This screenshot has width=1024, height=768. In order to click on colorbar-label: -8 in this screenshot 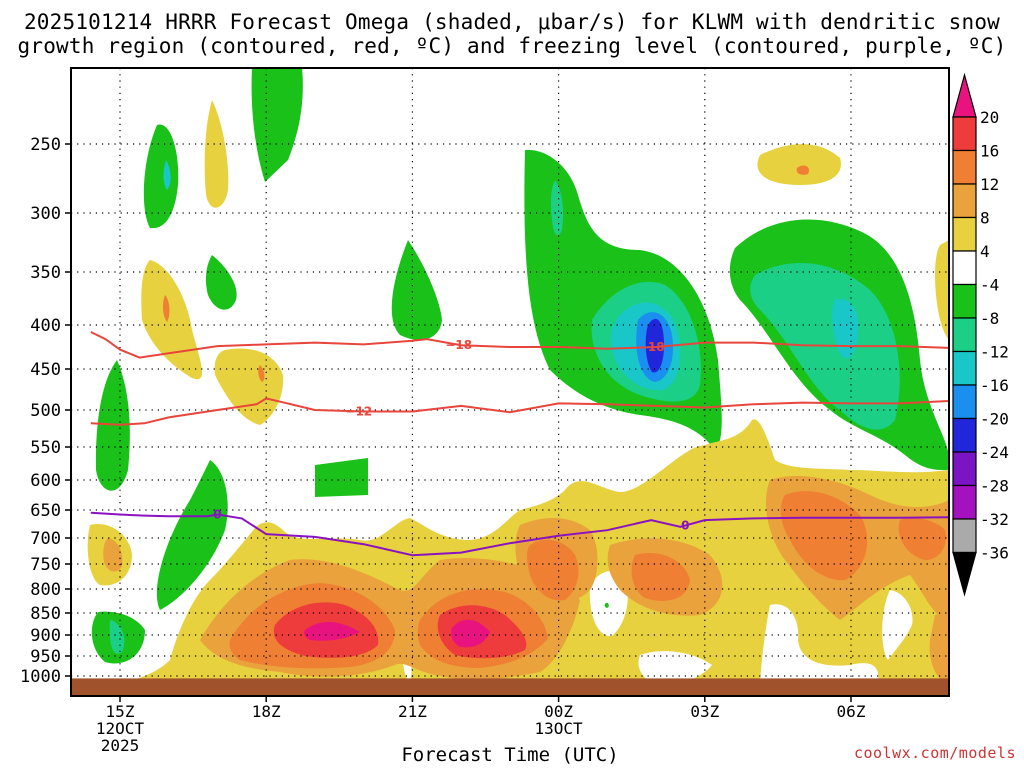, I will do `click(989, 318)`.